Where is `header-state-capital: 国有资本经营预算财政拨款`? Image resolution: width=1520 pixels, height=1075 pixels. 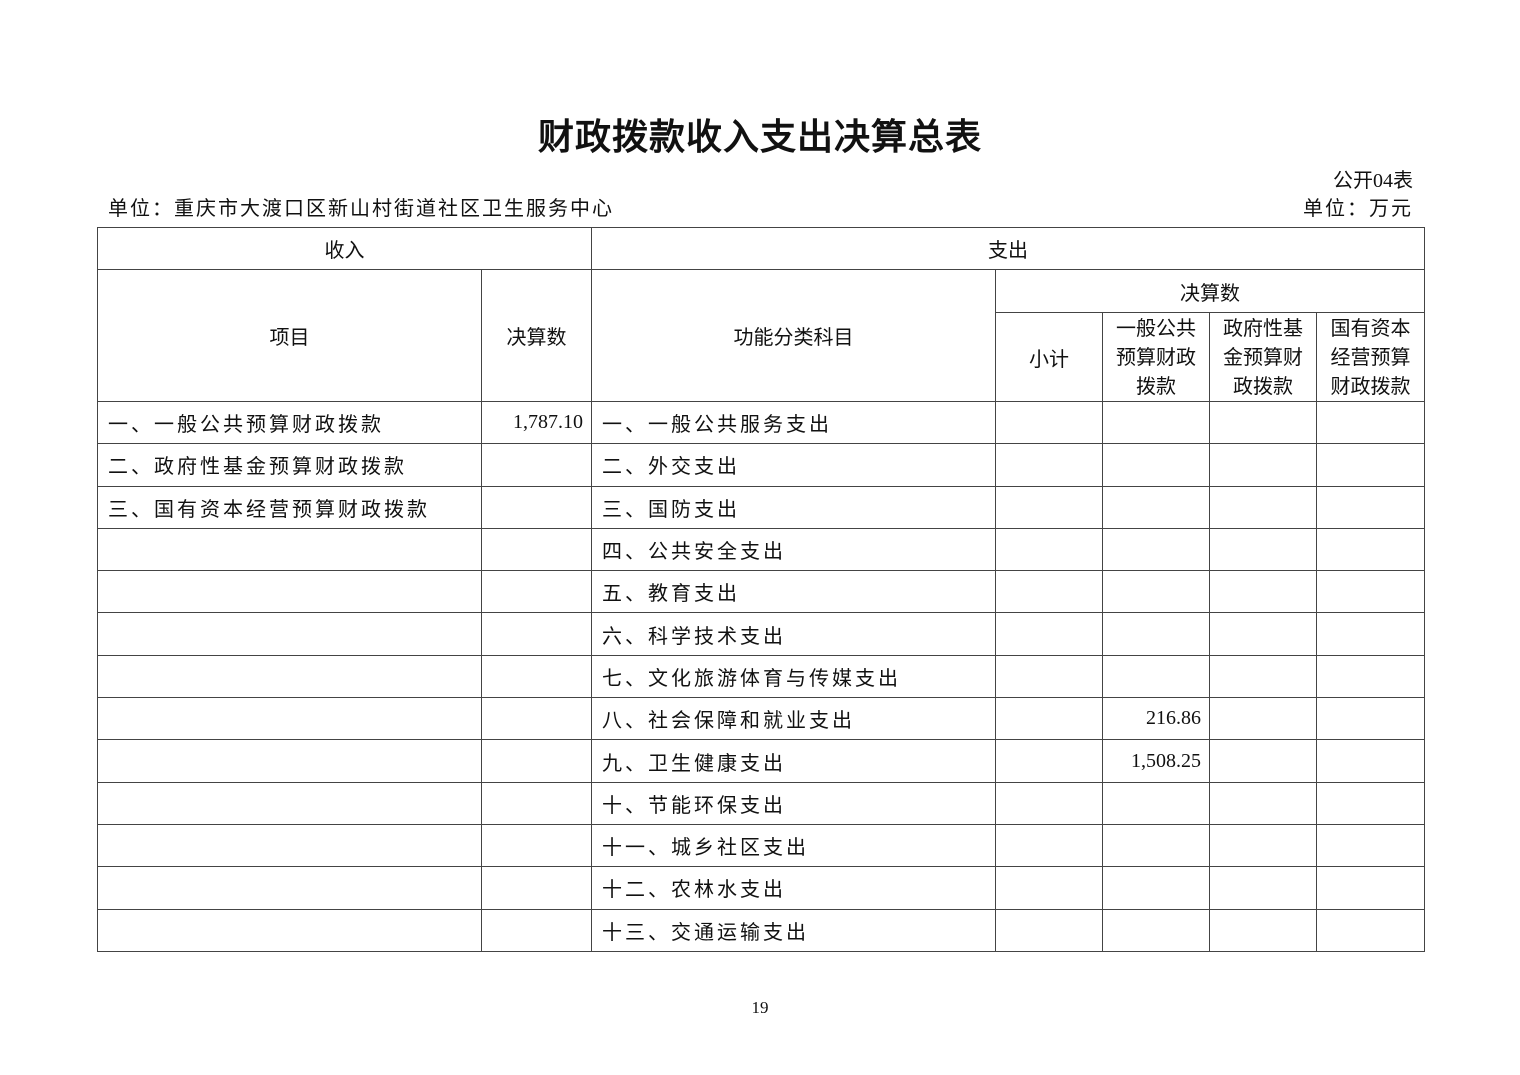 header-state-capital: 国有资本经营预算财政拨款 is located at coordinates (1370, 357).